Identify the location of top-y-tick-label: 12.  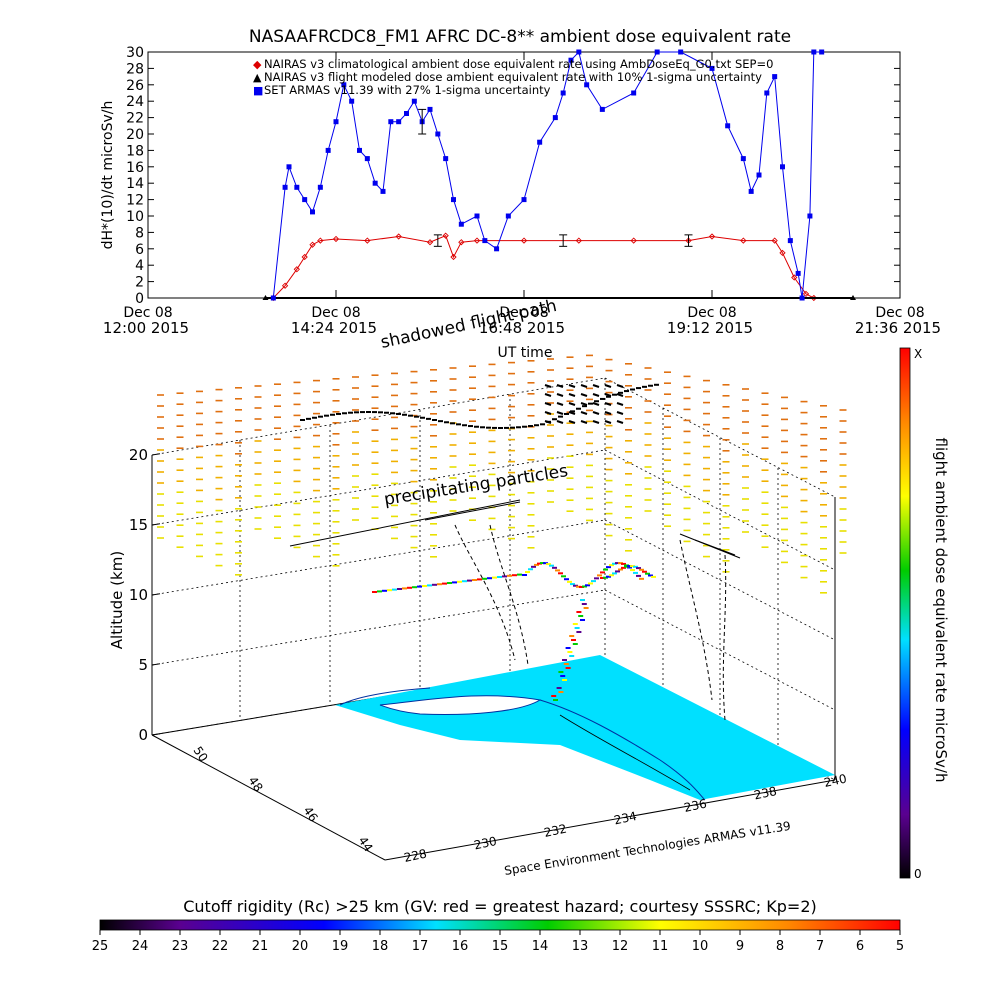
(135, 201).